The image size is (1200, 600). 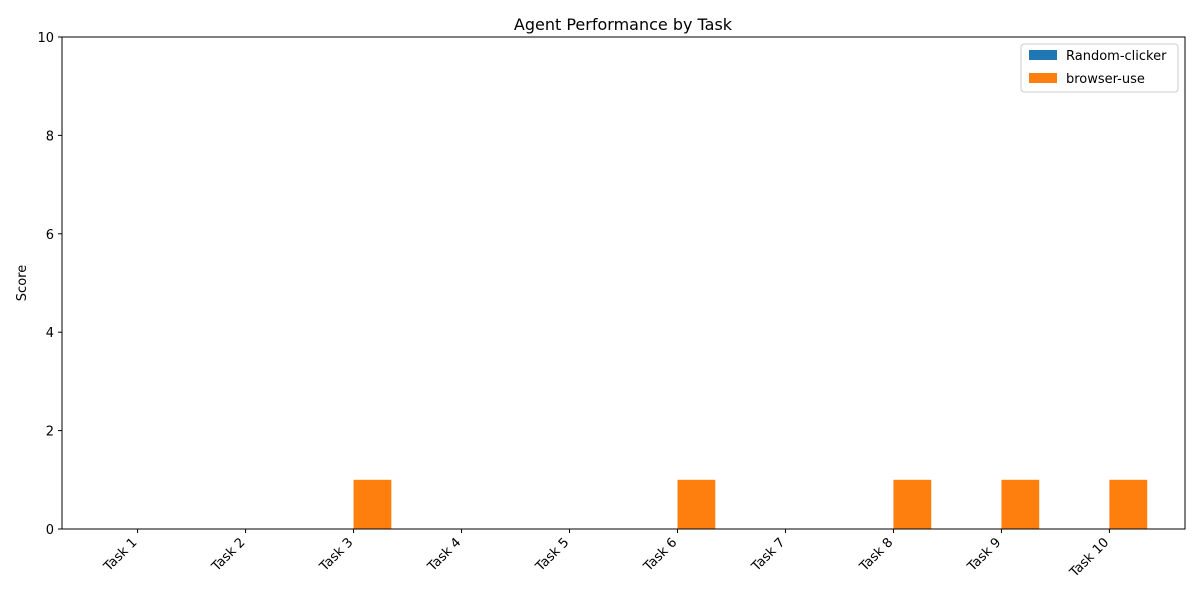 I want to click on legend-label-browser-use: browser-use, so click(x=1105, y=79).